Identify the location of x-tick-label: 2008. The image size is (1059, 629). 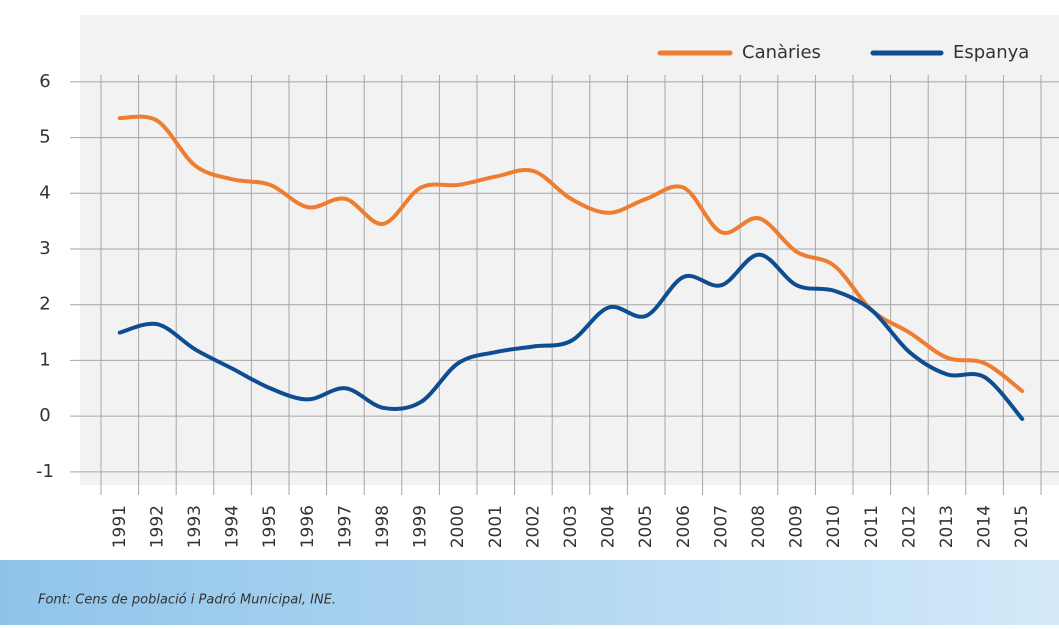
(759, 526).